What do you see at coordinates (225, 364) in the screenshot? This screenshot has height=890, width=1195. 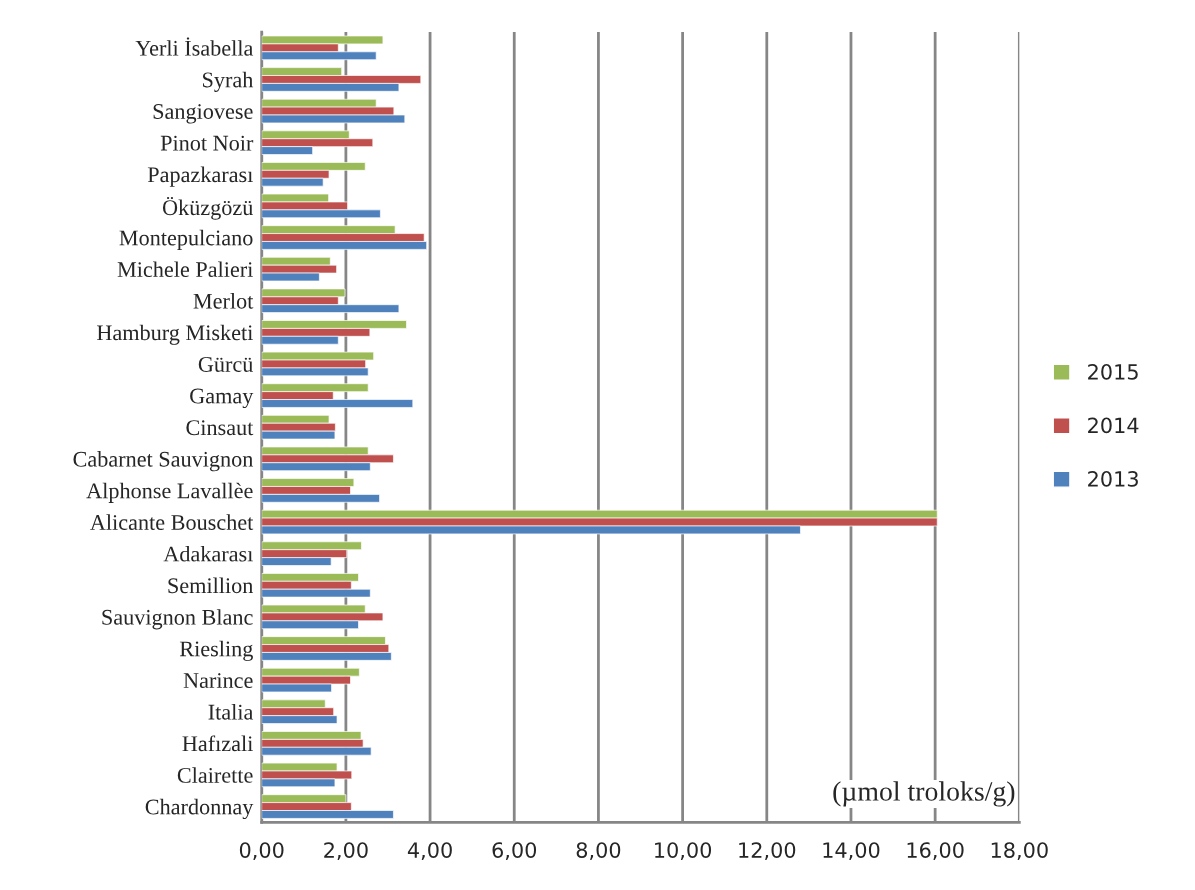 I see `y-tick-label: Gürcü` at bounding box center [225, 364].